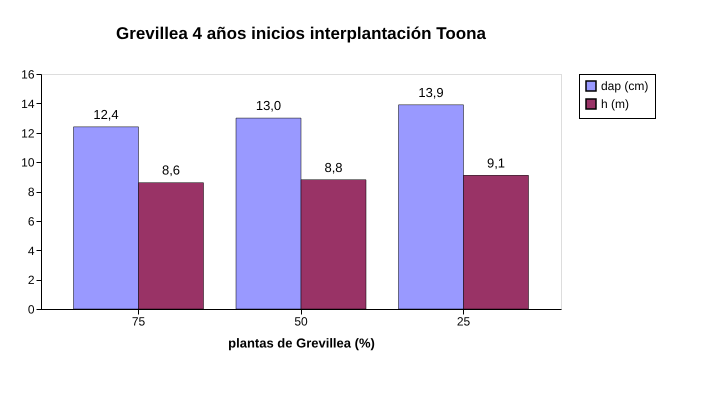  What do you see at coordinates (31, 221) in the screenshot?
I see `y-tick-label: 6` at bounding box center [31, 221].